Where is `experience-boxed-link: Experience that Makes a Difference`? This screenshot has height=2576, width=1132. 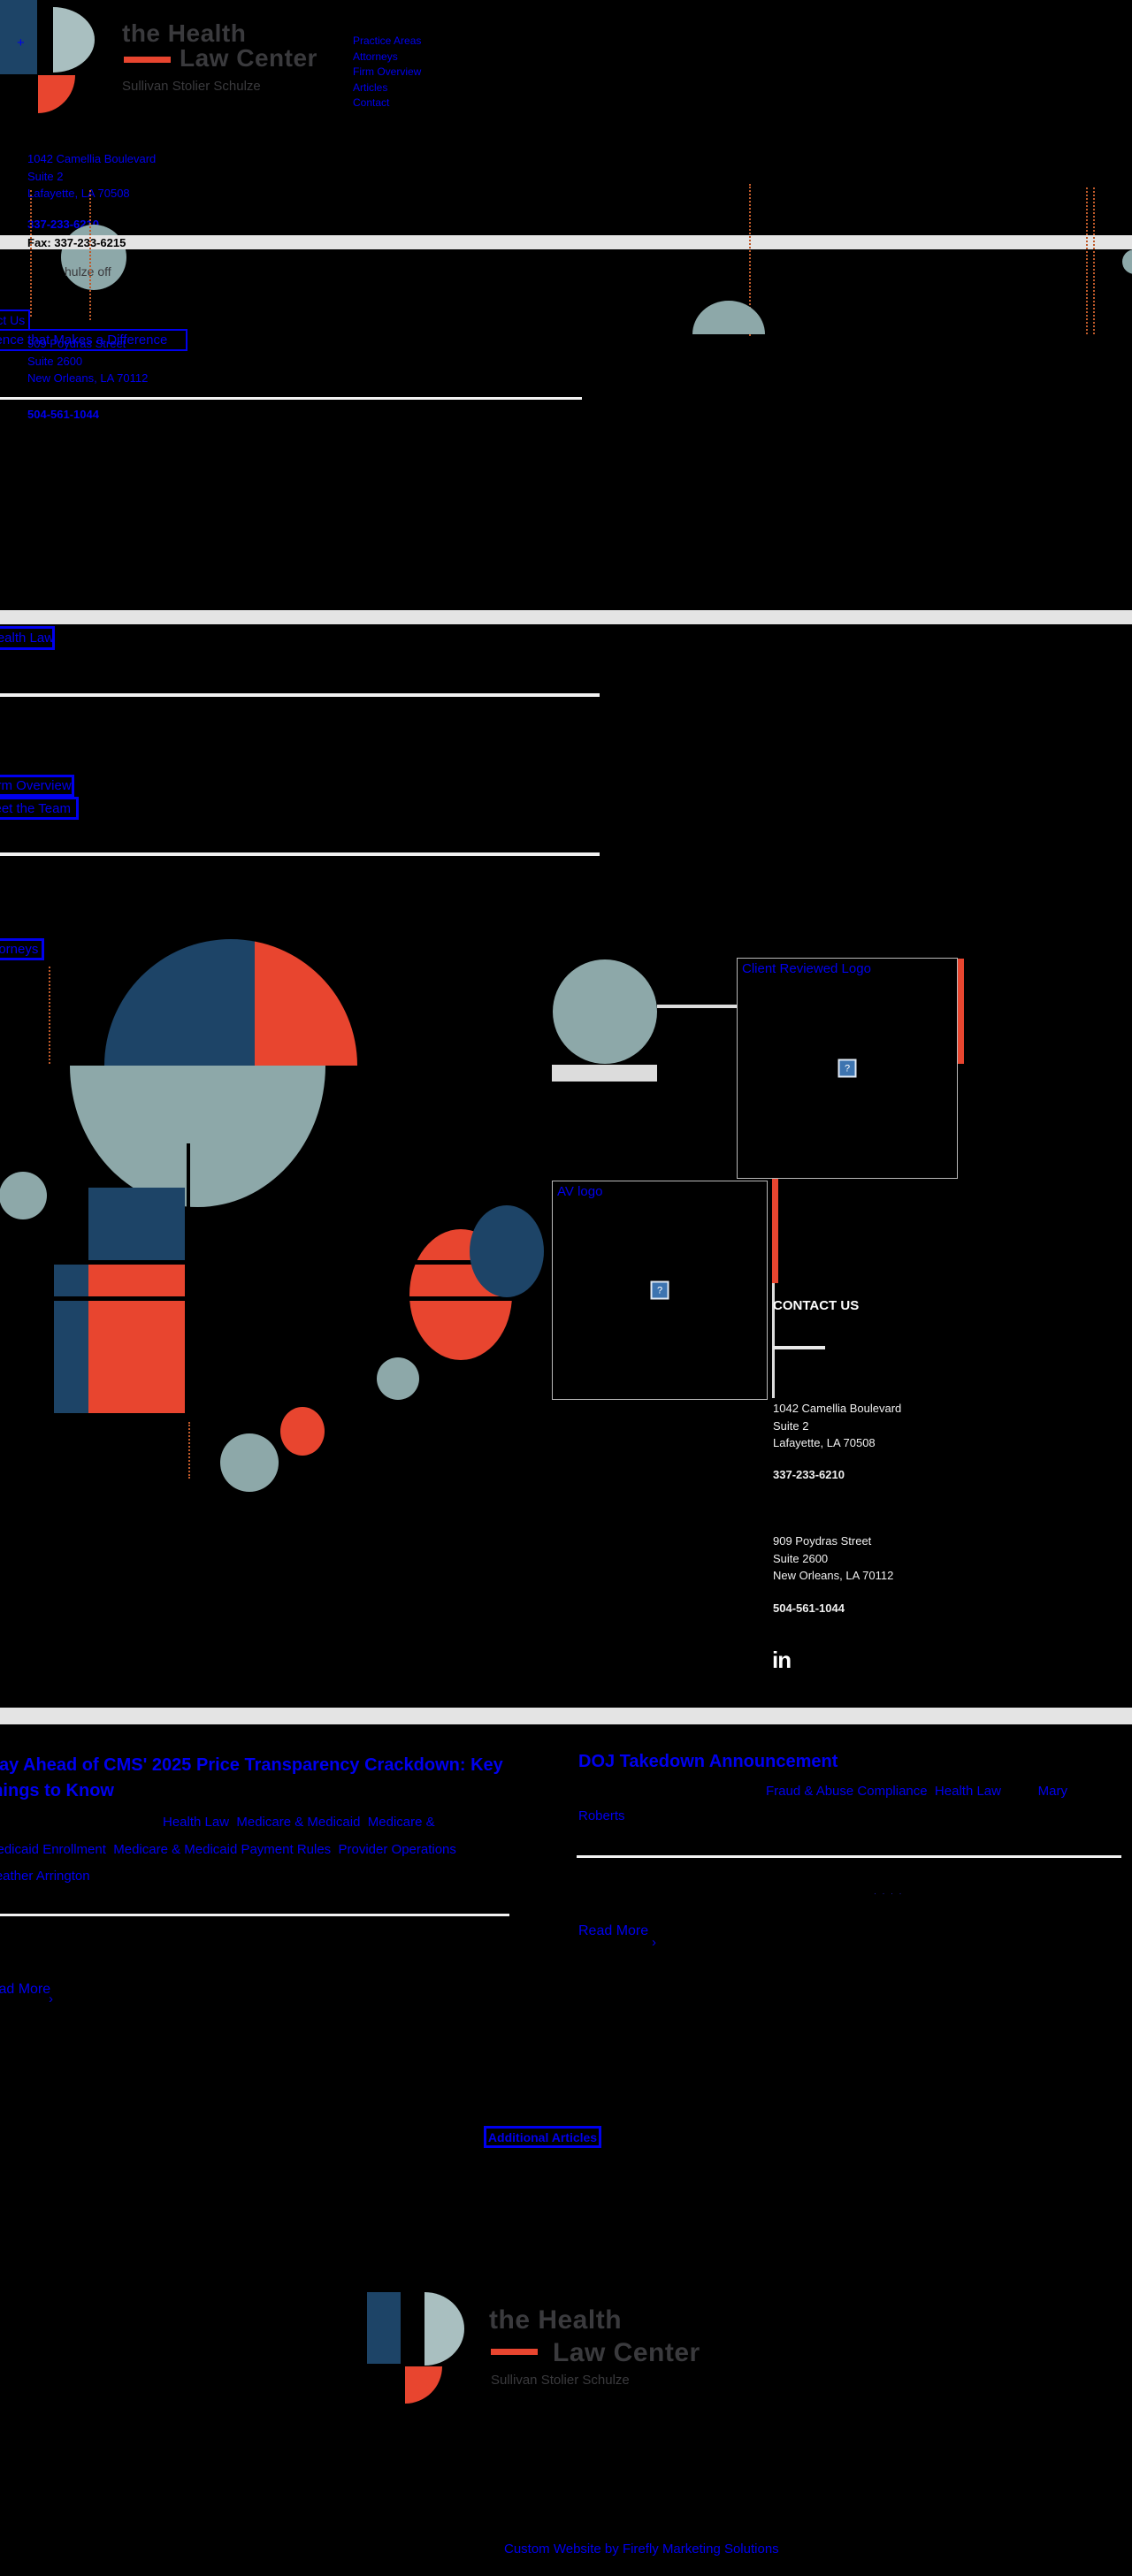 experience-boxed-link: Experience that Makes a Difference is located at coordinates (93, 340).